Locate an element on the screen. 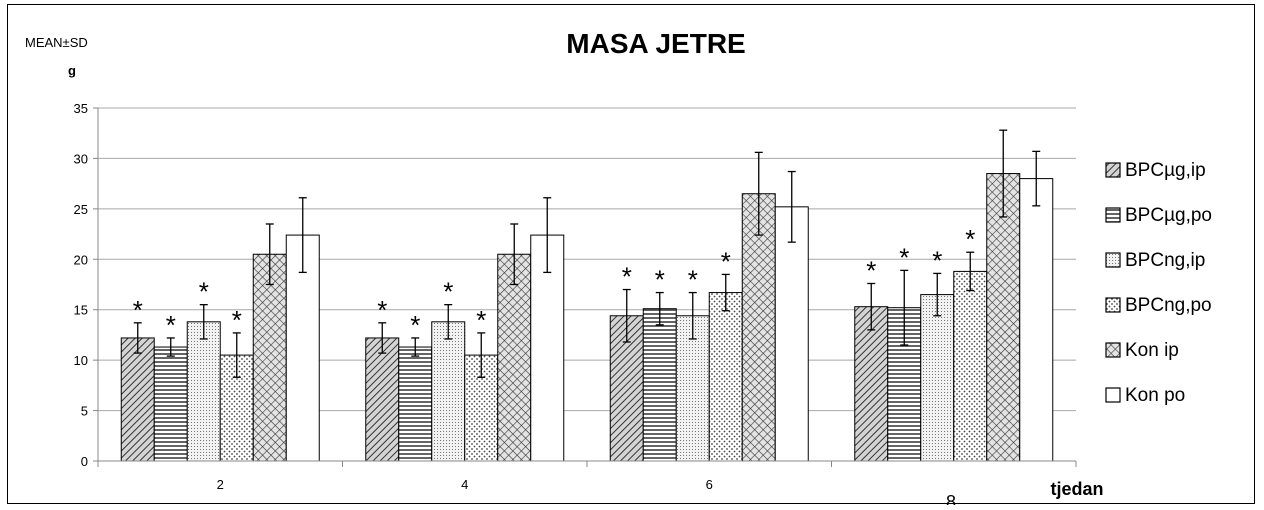 This screenshot has height=510, width=1264. y-axis-ticks: 0 5 10 15 20 25 30 35 is located at coordinates (86, 285).